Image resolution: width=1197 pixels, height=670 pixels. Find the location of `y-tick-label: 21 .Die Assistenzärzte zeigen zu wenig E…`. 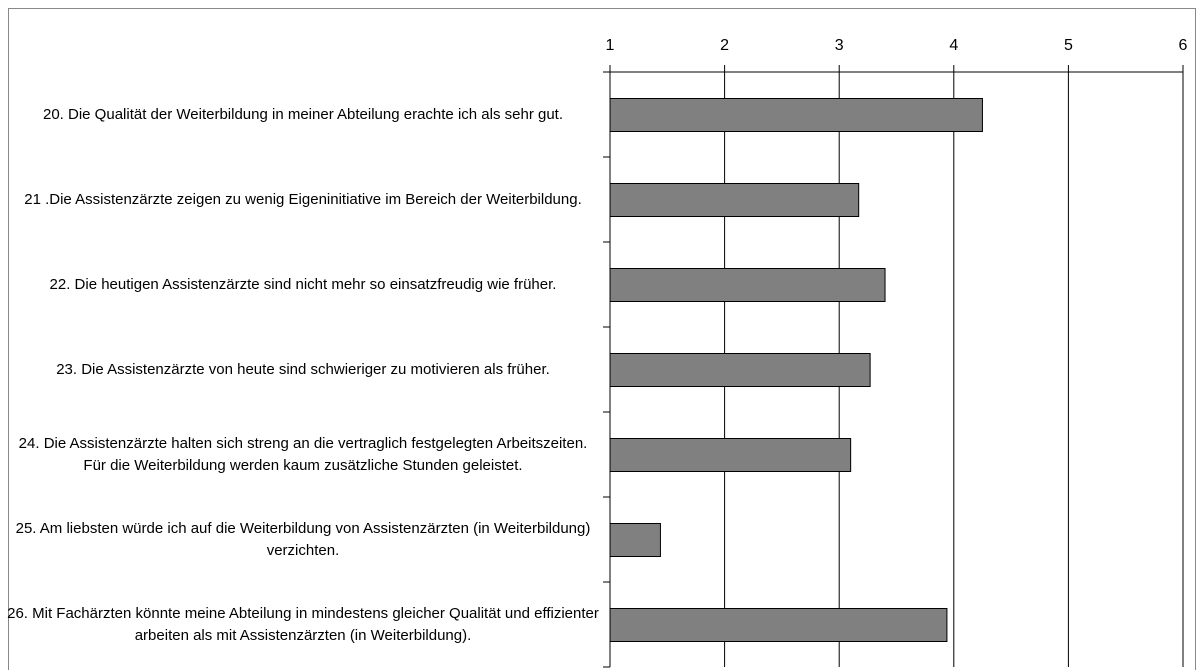

y-tick-label: 21 .Die Assistenzärzte zeigen zu wenig E… is located at coordinates (303, 199).